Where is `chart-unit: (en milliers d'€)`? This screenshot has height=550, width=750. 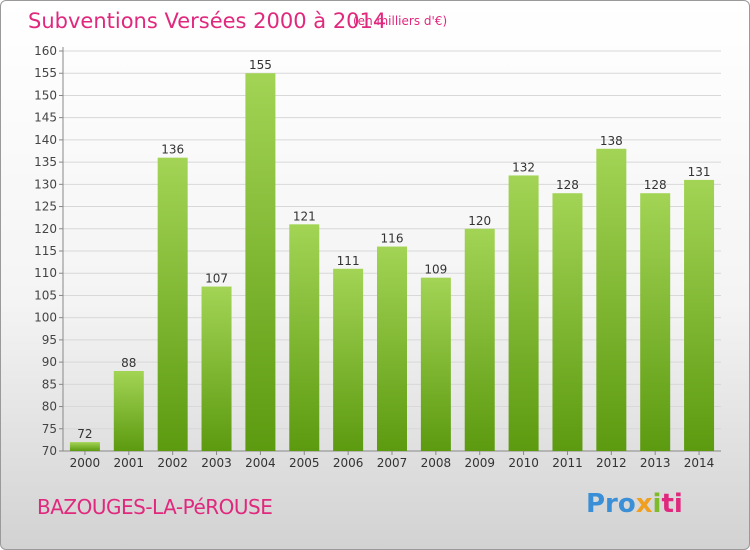 chart-unit: (en milliers d'€) is located at coordinates (400, 21).